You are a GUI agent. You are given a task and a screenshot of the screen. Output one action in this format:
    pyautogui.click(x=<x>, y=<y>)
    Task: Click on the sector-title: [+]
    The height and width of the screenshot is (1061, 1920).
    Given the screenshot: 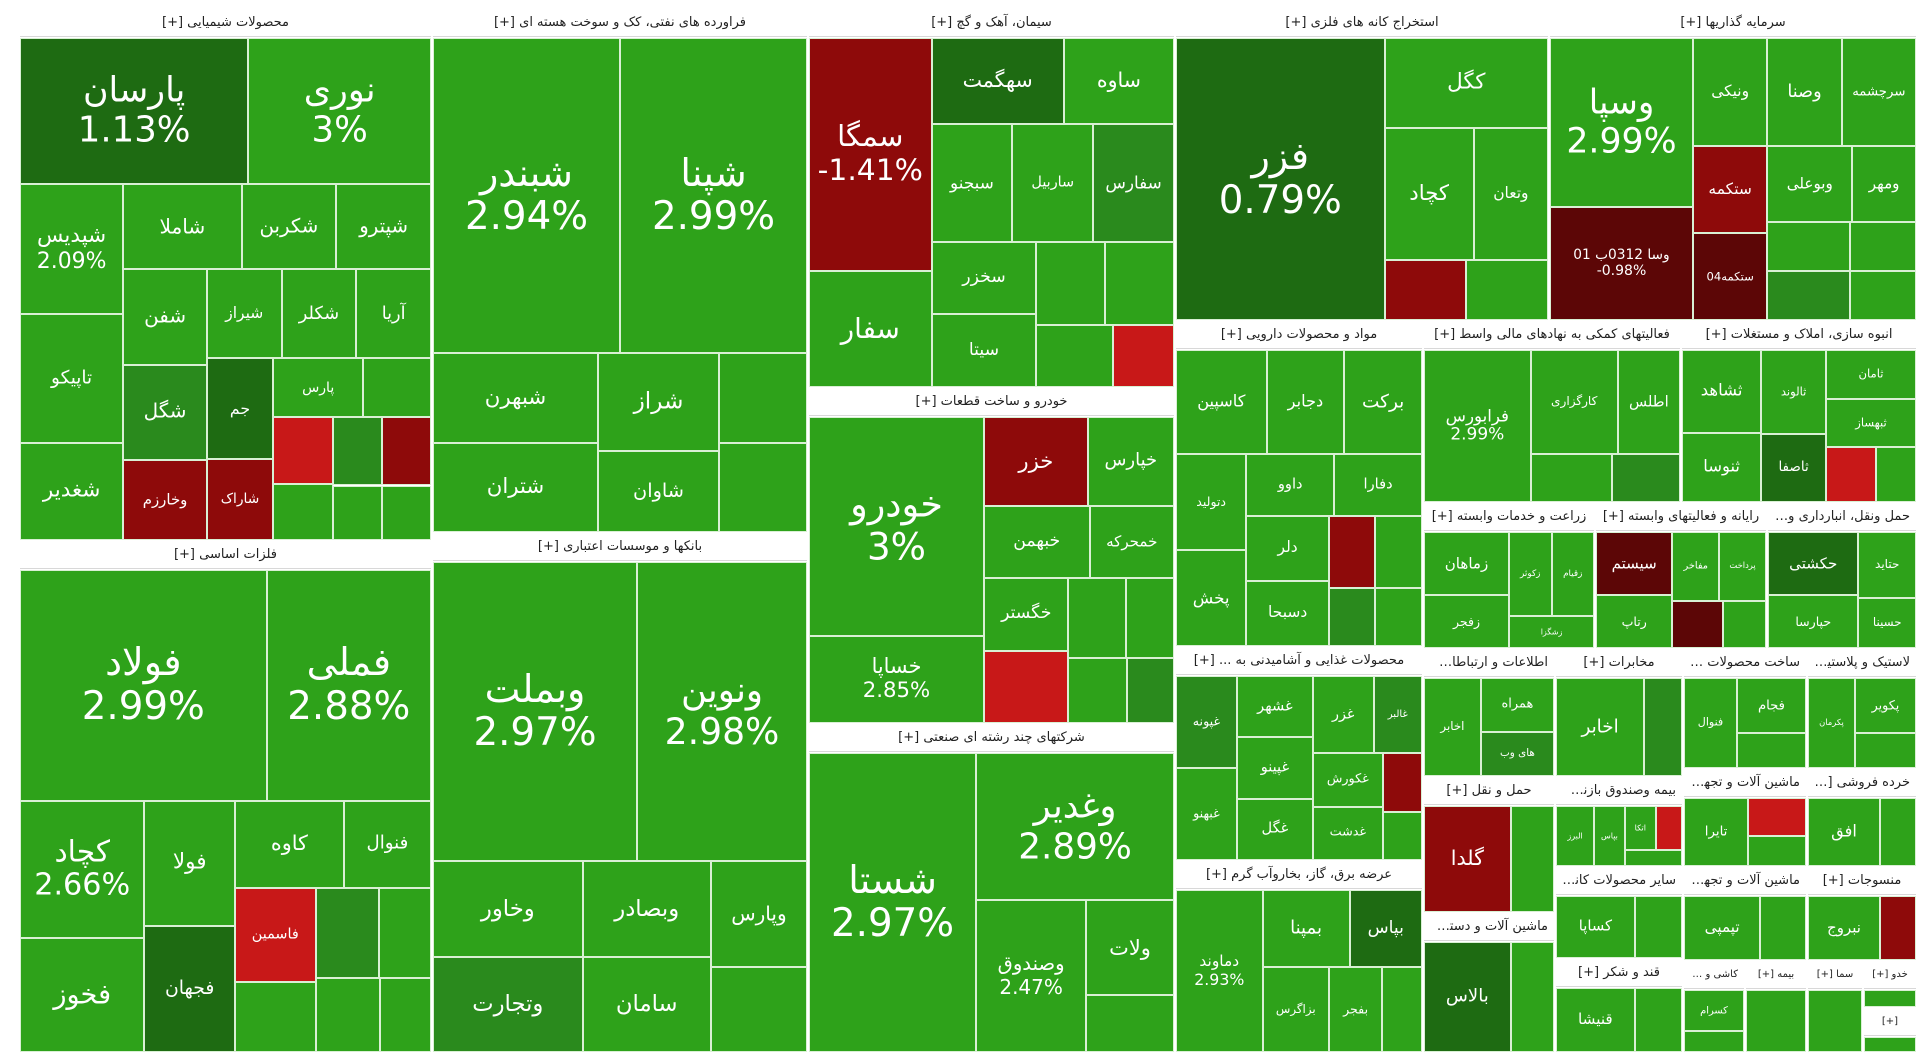 What is the action you would take?
    pyautogui.click(x=1890, y=1022)
    